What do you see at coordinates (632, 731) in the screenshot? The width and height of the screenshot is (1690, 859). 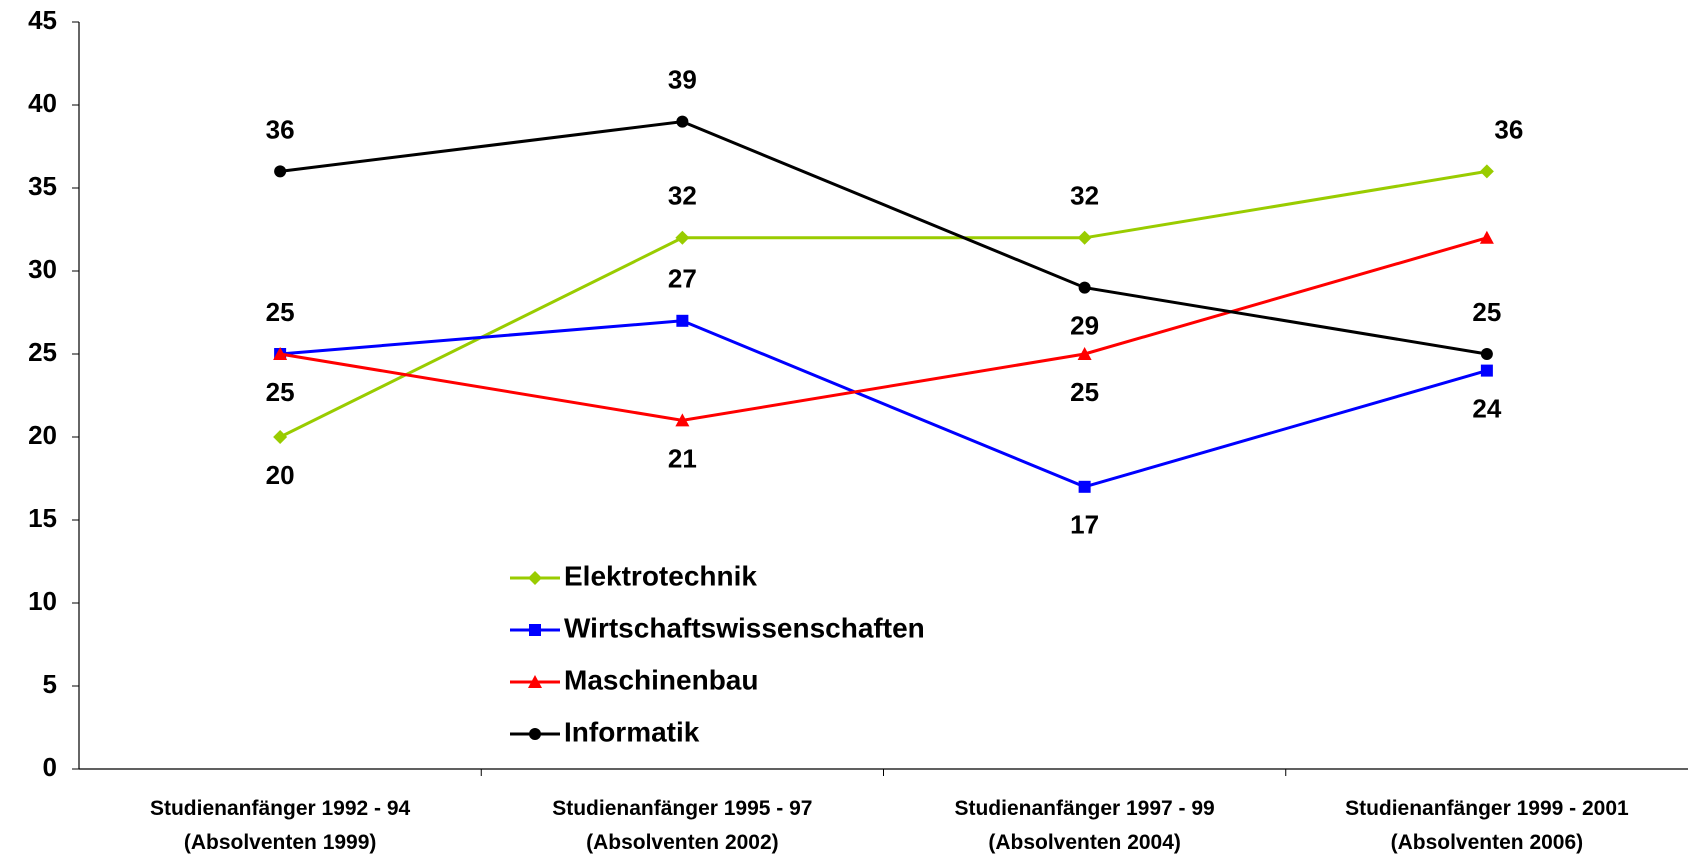 I see `legend-label: Informatik` at bounding box center [632, 731].